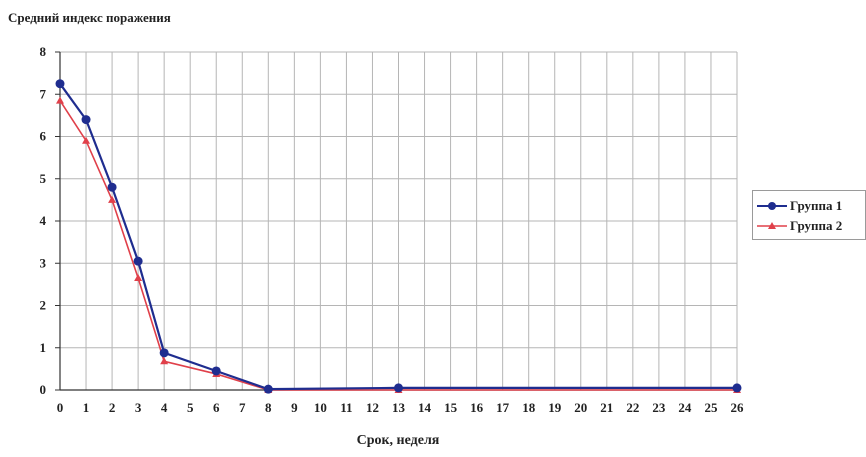  What do you see at coordinates (43, 389) in the screenshot?
I see `y-tick-label: 0` at bounding box center [43, 389].